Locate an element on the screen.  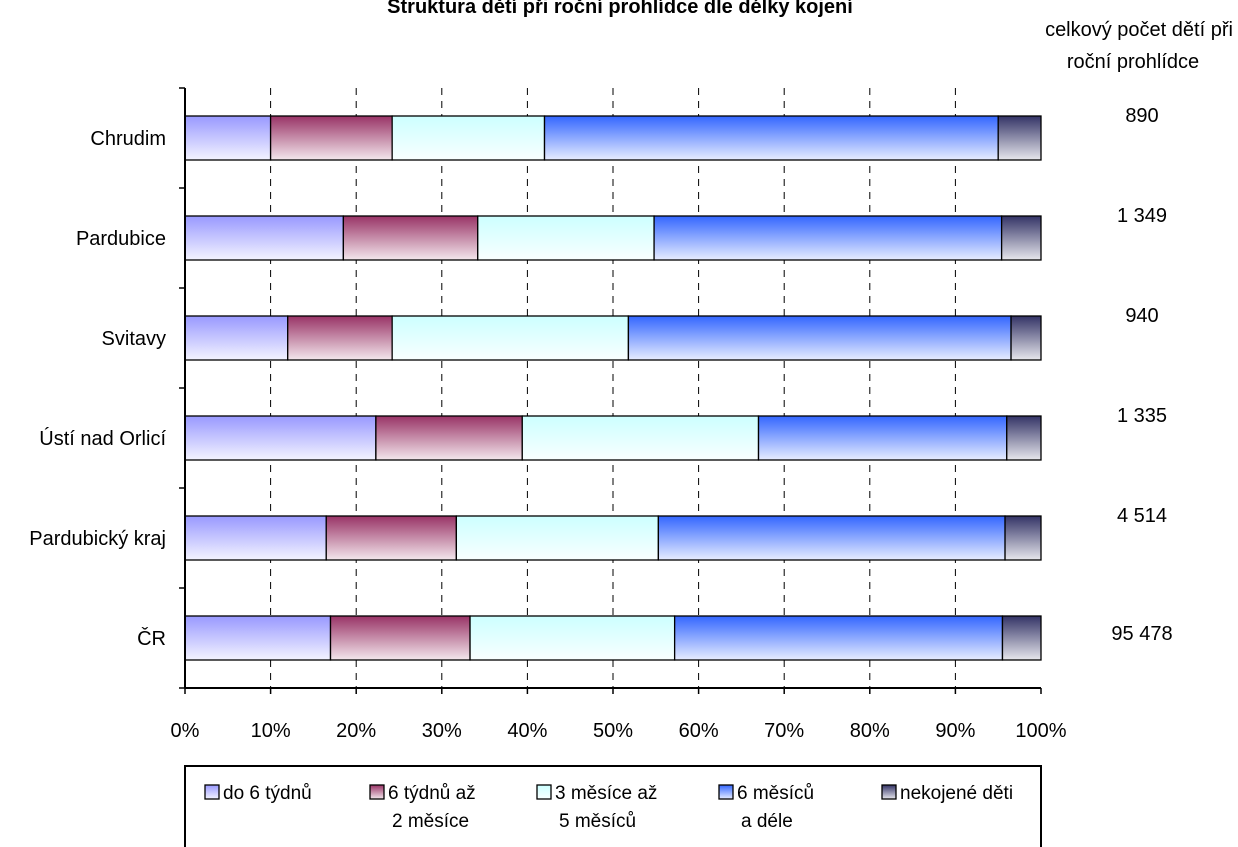
x-tick-label-6: 60% is located at coordinates (699, 731).